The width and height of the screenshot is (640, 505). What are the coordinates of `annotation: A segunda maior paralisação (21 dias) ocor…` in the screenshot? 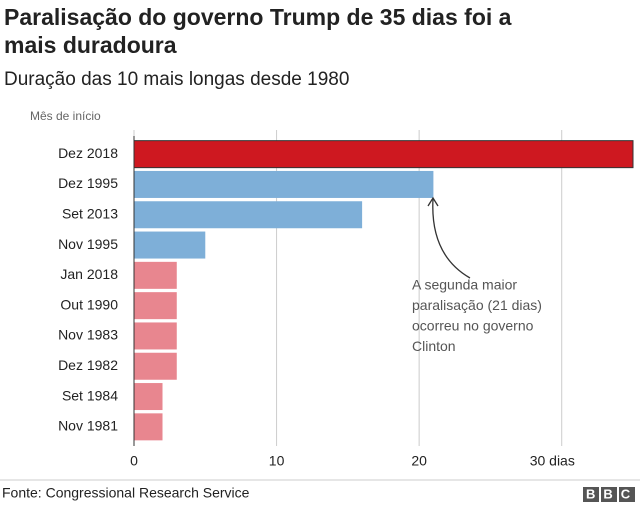 It's located at (477, 316).